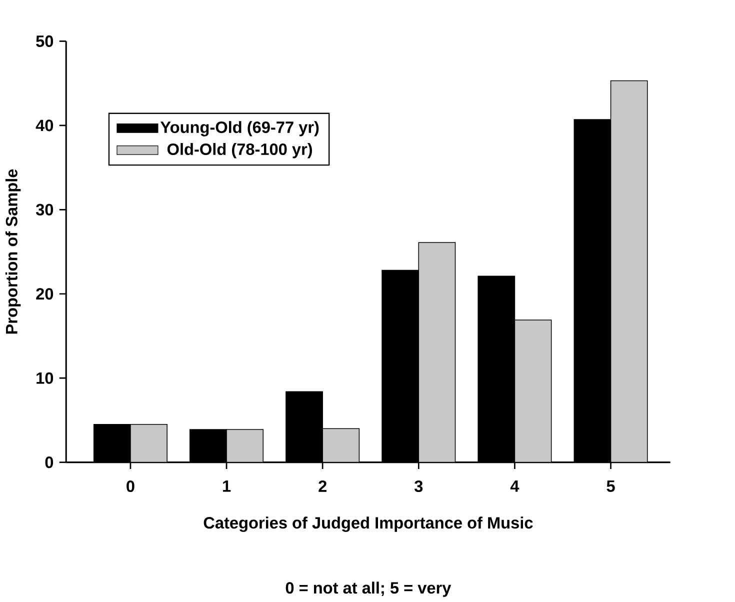 This screenshot has width=735, height=602. Describe the element at coordinates (368, 524) in the screenshot. I see `x-axis-title: Categories of Judged Importance of Music` at that location.